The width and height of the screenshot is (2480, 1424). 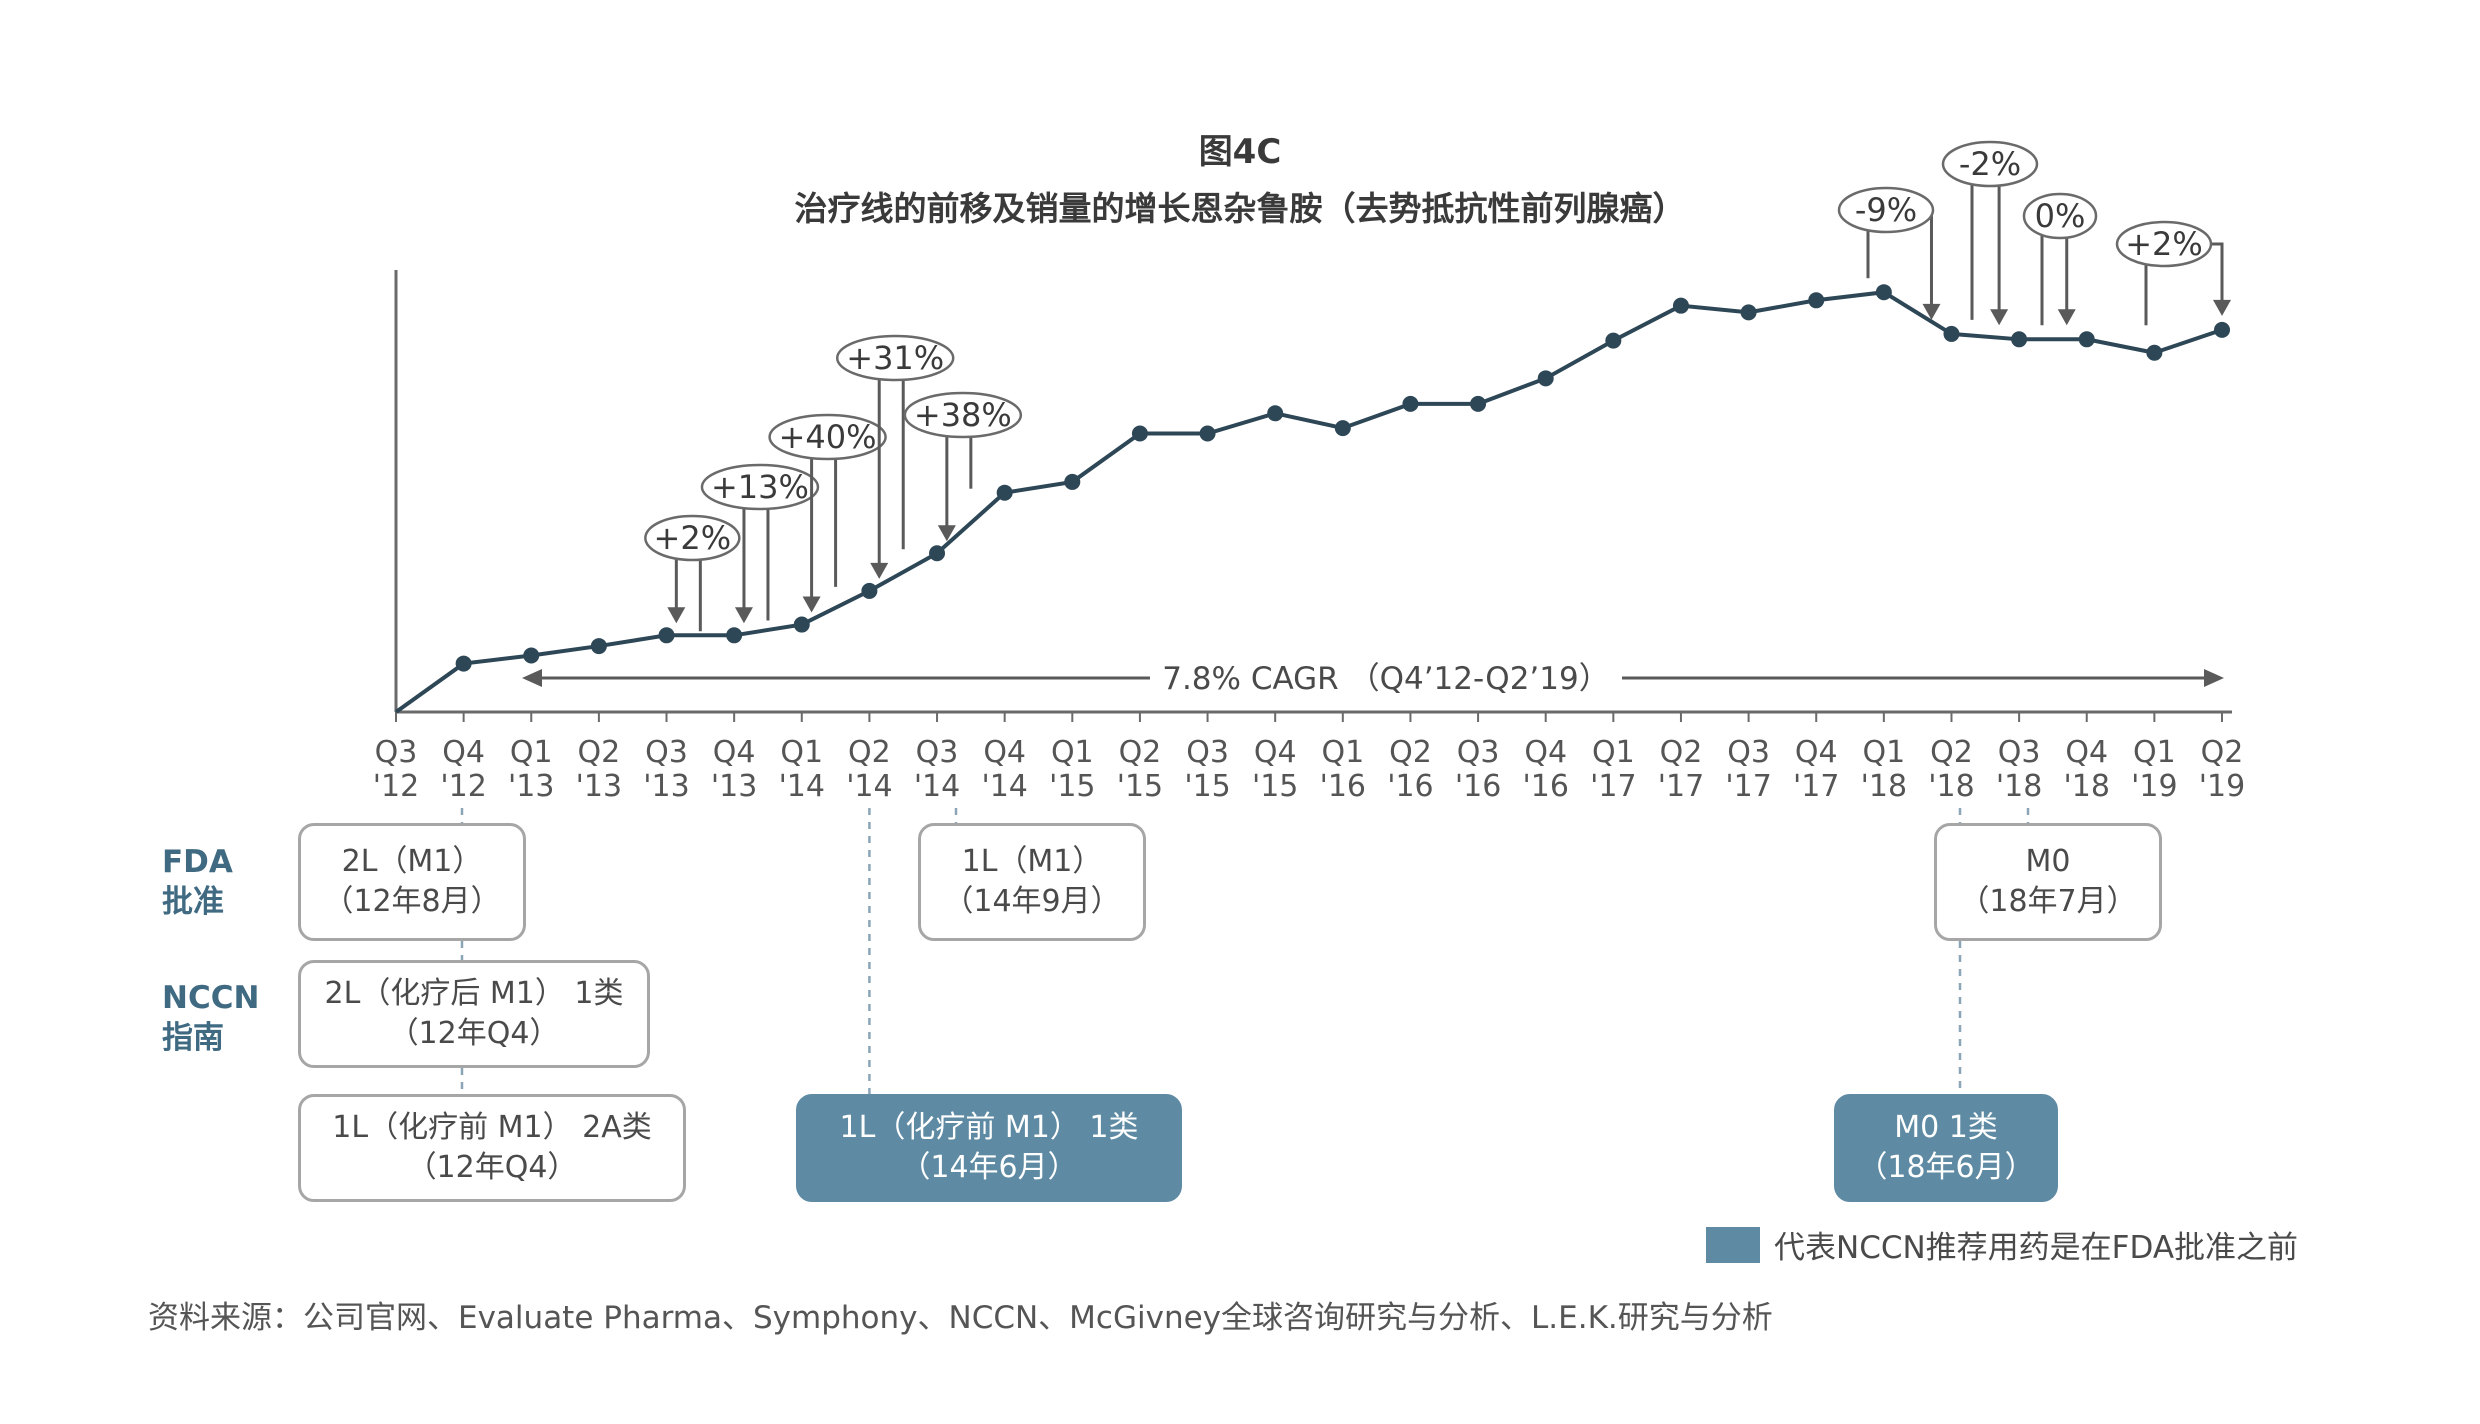 What do you see at coordinates (396, 786) in the screenshot?
I see `x-tick-label-year: '12` at bounding box center [396, 786].